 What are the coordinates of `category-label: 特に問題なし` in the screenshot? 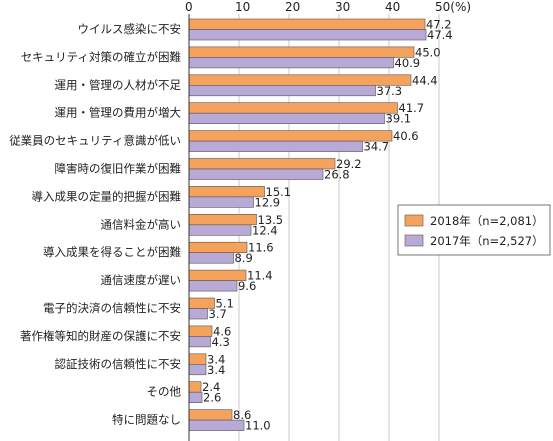 It's located at (146, 420).